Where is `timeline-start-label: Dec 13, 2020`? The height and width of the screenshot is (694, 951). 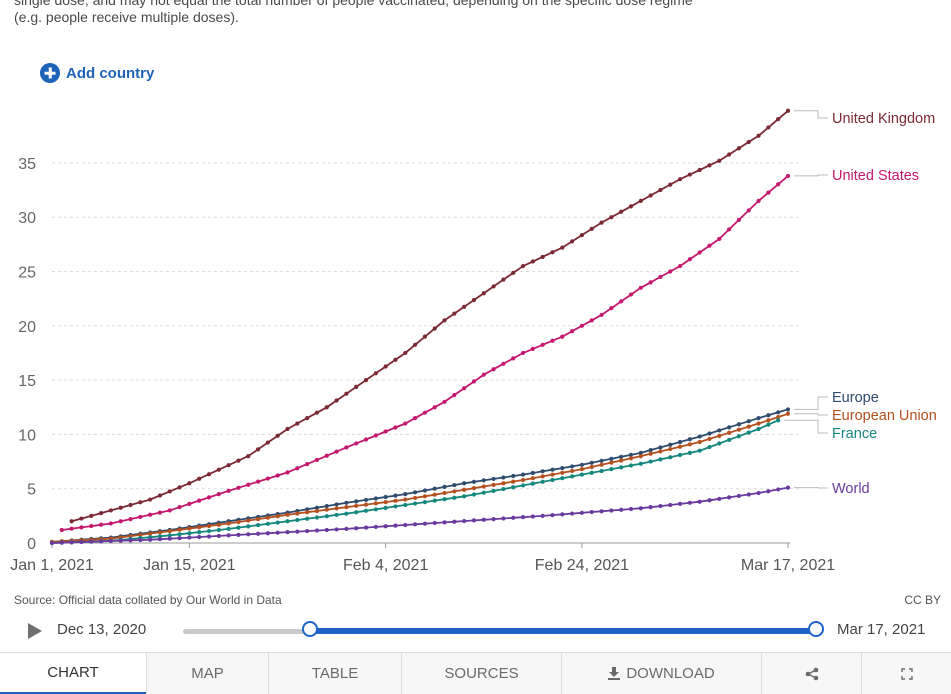 timeline-start-label: Dec 13, 2020 is located at coordinates (102, 629).